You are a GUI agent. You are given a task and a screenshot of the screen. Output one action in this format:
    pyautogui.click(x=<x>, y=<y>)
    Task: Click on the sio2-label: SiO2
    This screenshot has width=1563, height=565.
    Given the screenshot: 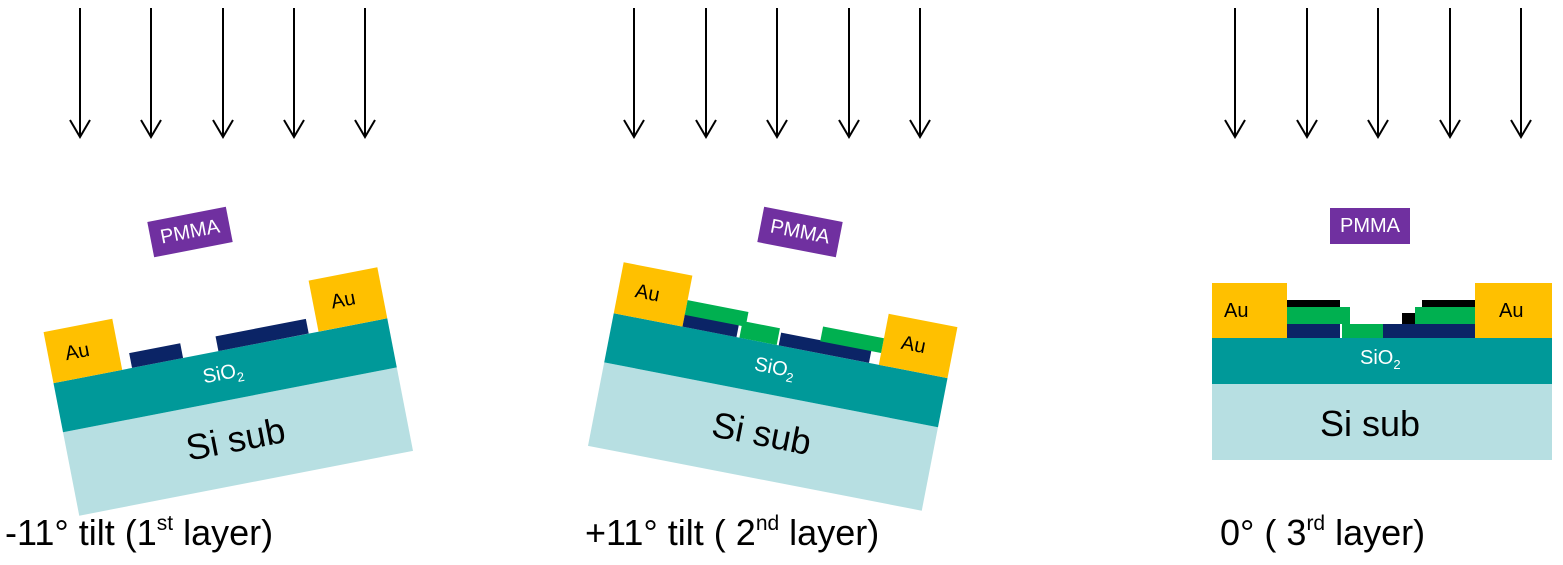 What is the action you would take?
    pyautogui.click(x=1380, y=359)
    